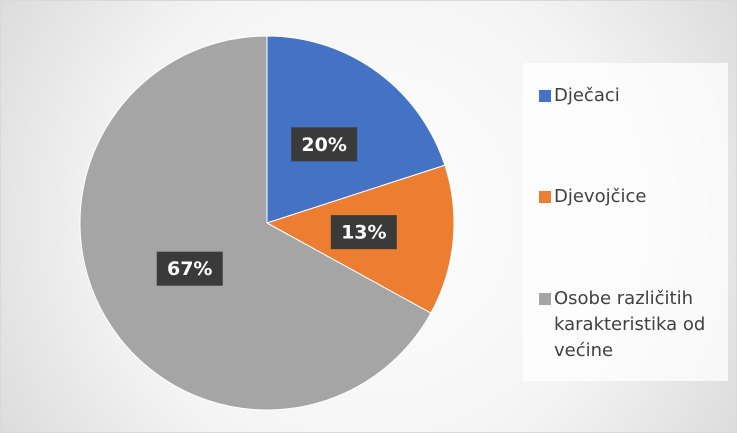 This screenshot has width=737, height=433. Describe the element at coordinates (587, 95) in the screenshot. I see `legend-label: Dječaci` at that location.